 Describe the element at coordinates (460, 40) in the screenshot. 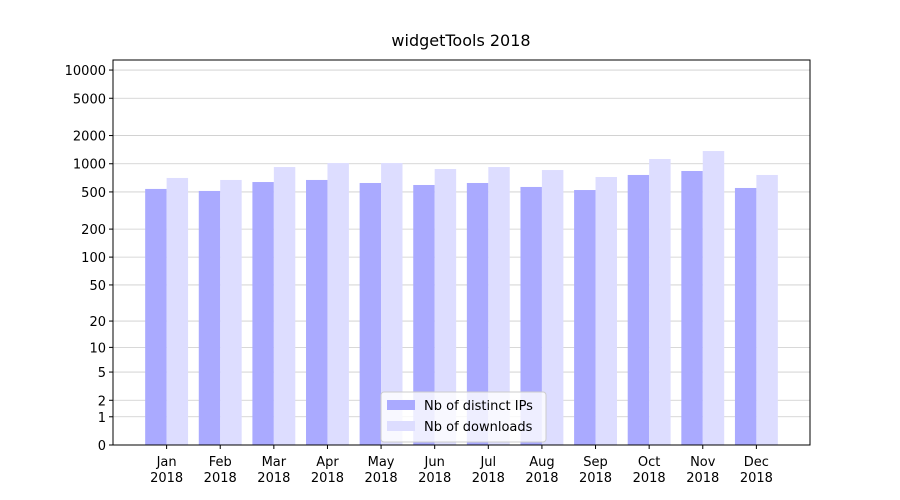

I see `chart-title: widgetTools 2018` at that location.